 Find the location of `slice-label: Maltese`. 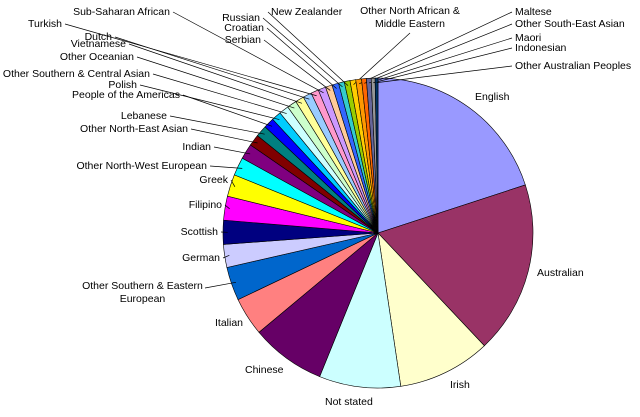

slice-label: Maltese is located at coordinates (533, 12).